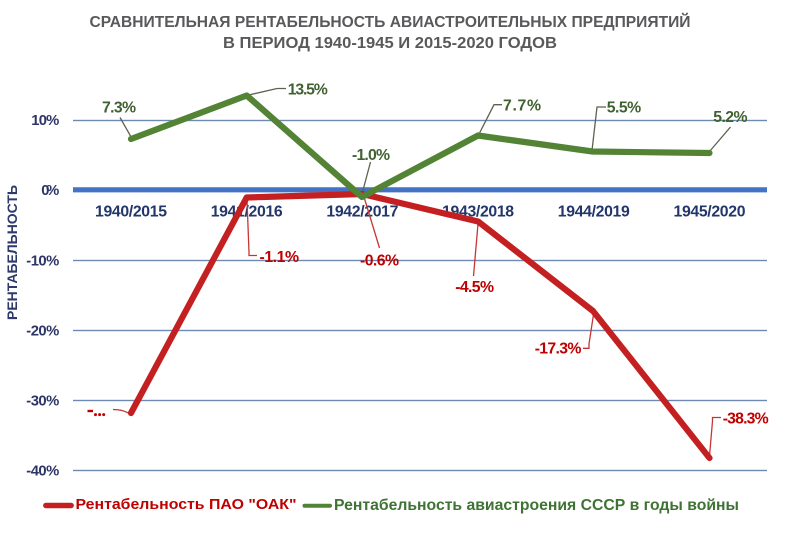 This screenshot has width=800, height=536. I want to click on svg-text: 1945/2020, so click(710, 212).